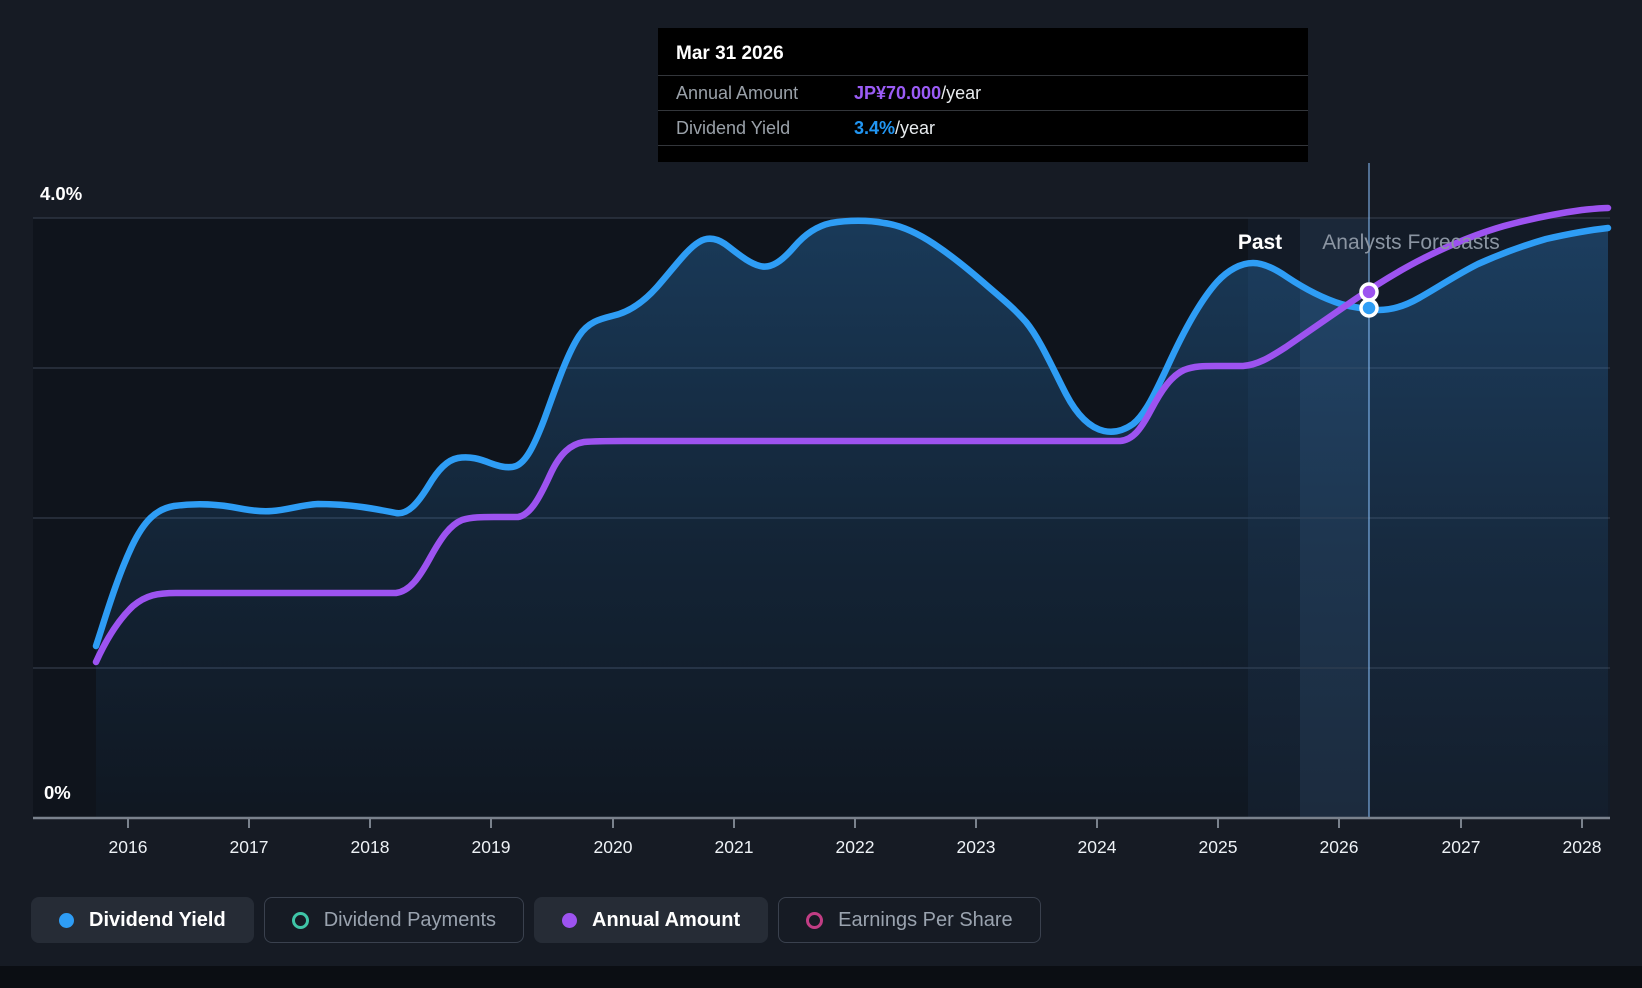 The height and width of the screenshot is (988, 1642). Describe the element at coordinates (128, 847) in the screenshot. I see `x-tick-label: 2016` at that location.